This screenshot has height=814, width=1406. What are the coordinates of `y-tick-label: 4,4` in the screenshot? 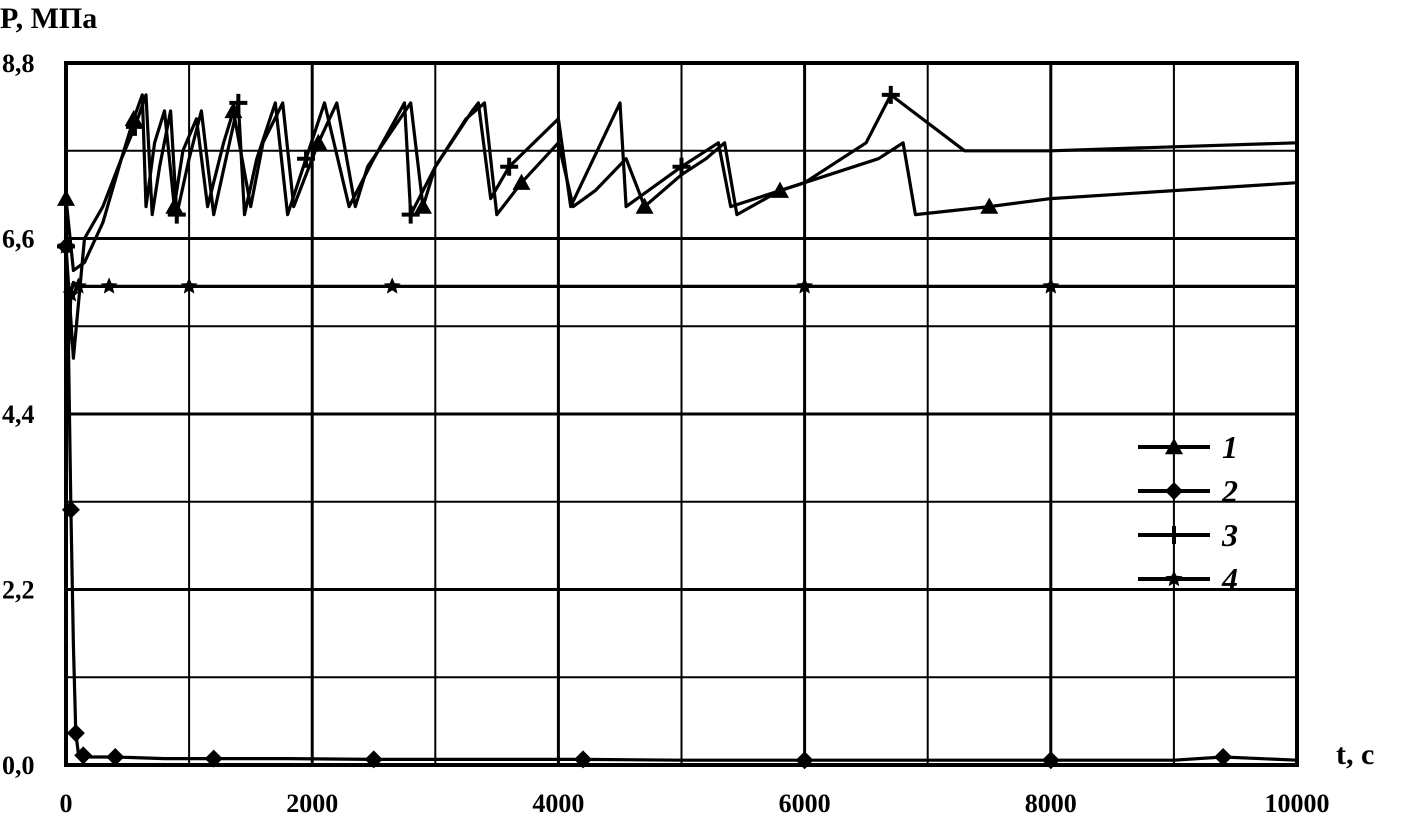 It's located at (18, 414).